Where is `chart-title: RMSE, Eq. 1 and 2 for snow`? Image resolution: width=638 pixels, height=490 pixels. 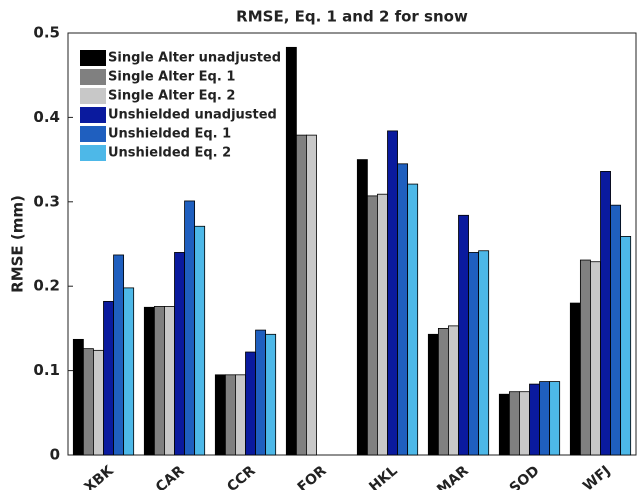
chart-title: RMSE, Eq. 1 and 2 for snow is located at coordinates (352, 17).